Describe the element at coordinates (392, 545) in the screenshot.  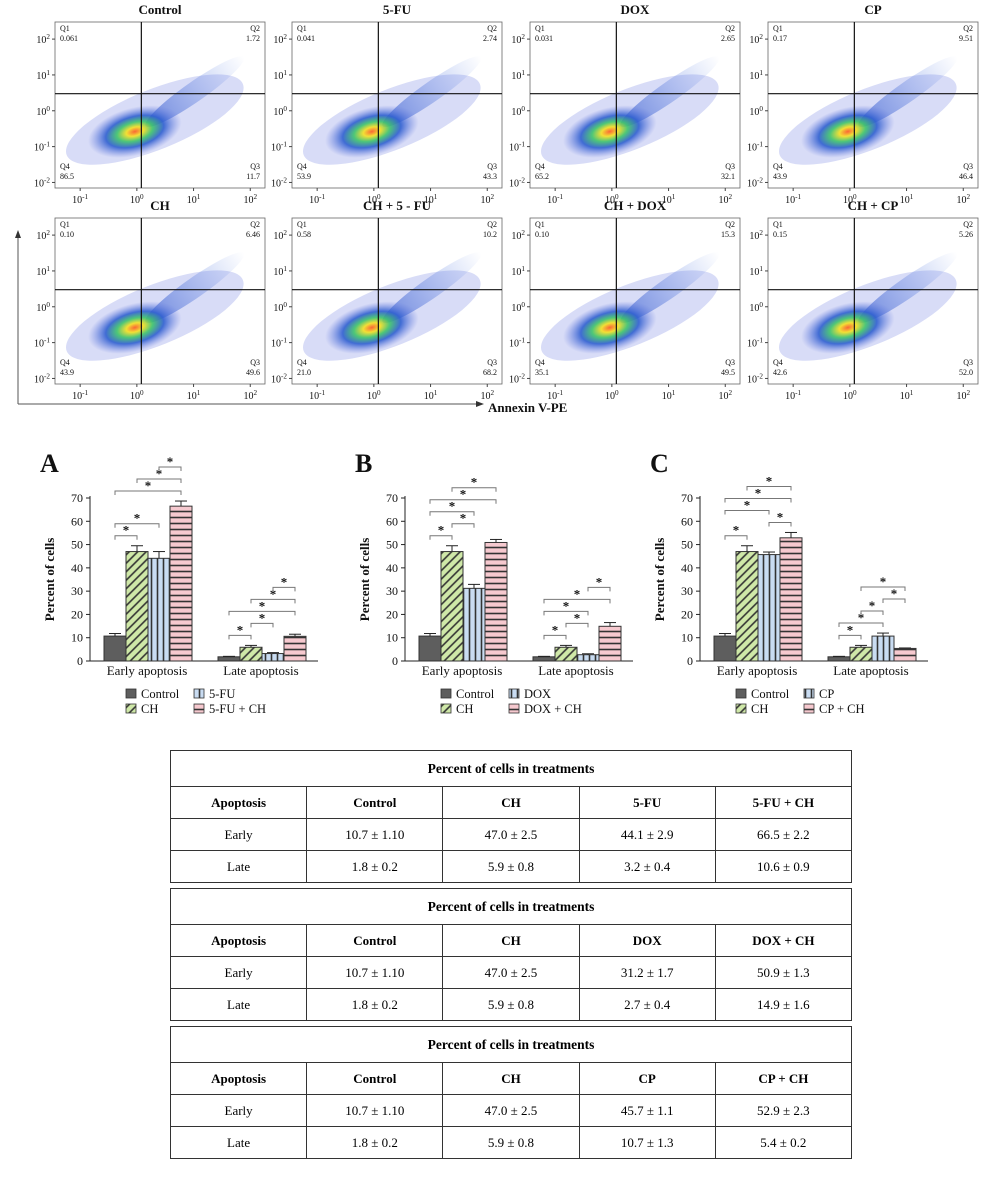
I see `y-tick-label: 50` at that location.